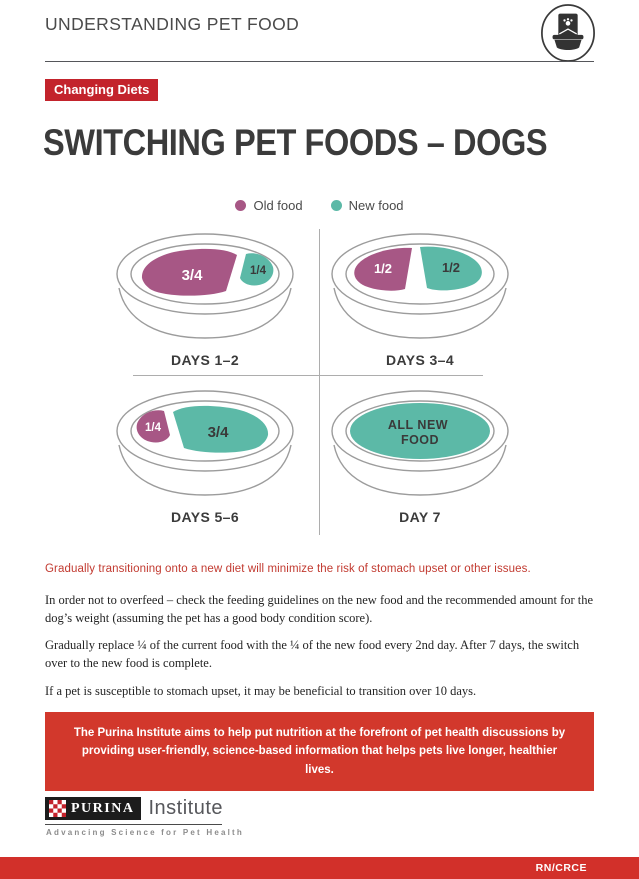 The image size is (639, 879). What do you see at coordinates (420, 286) in the screenshot?
I see `bowl-graphic-days-3-4: 1/2 1/2` at bounding box center [420, 286].